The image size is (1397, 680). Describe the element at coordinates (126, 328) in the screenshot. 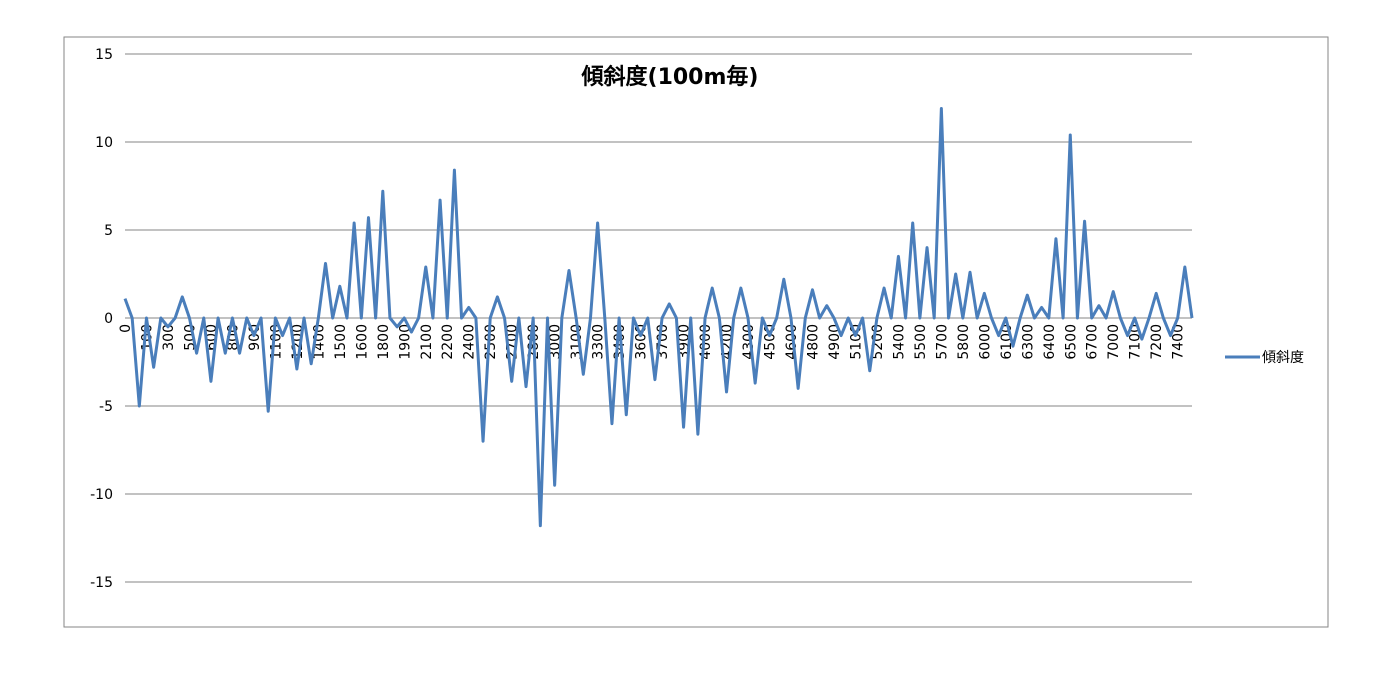

I see `x-tick-label: 0` at that location.